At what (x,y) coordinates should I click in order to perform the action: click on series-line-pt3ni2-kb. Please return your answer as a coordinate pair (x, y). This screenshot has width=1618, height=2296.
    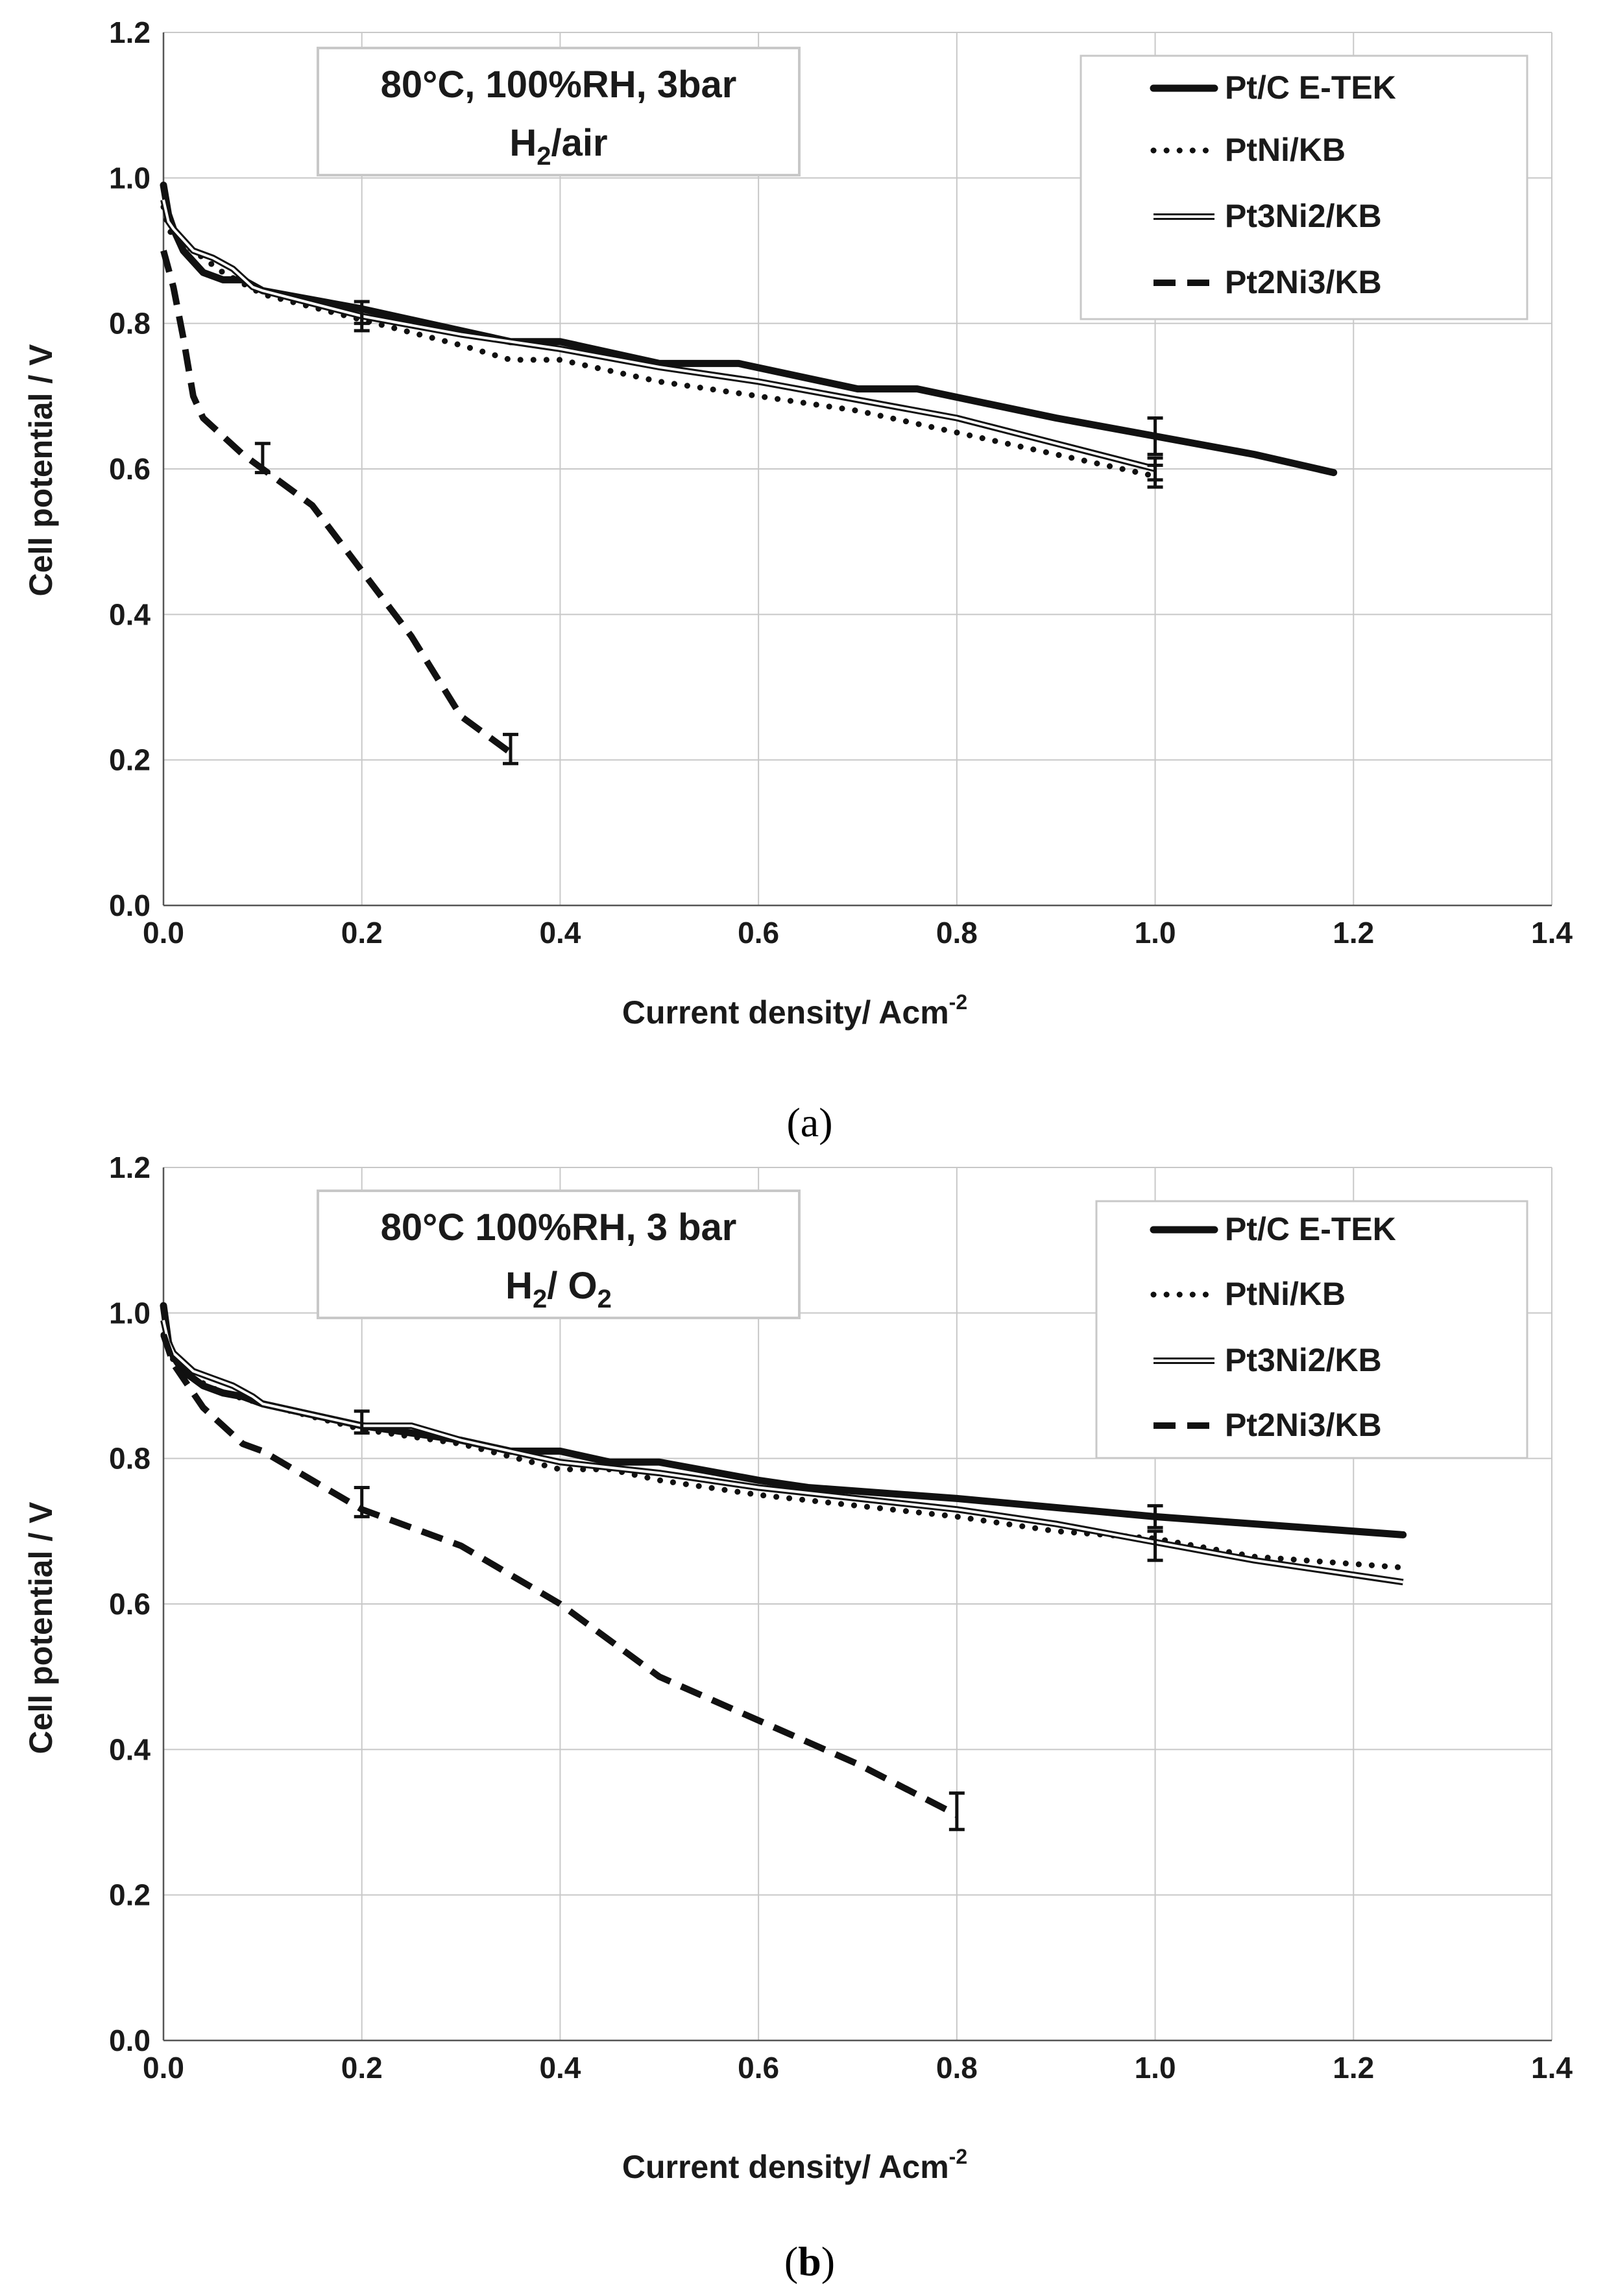
    Looking at the image, I should click on (782, 1452).